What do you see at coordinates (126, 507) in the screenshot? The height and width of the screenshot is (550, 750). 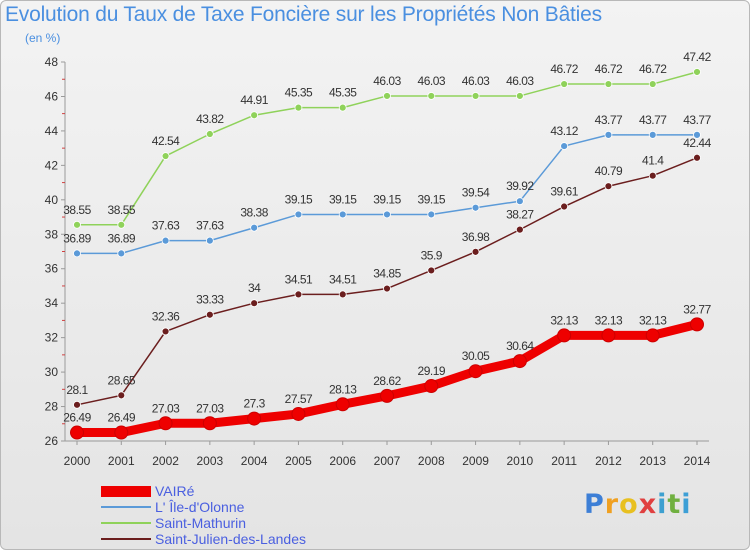 I see `legend-swatch-ile-d-olonne` at bounding box center [126, 507].